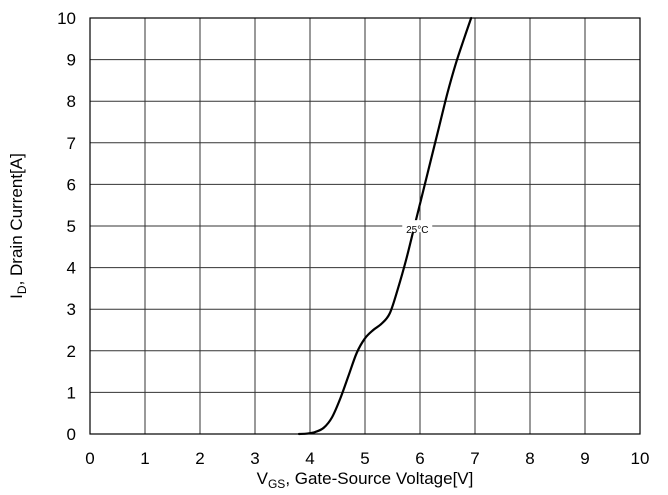 This screenshot has width=668, height=495. What do you see at coordinates (71, 143) in the screenshot?
I see `y-tick-label: 7` at bounding box center [71, 143].